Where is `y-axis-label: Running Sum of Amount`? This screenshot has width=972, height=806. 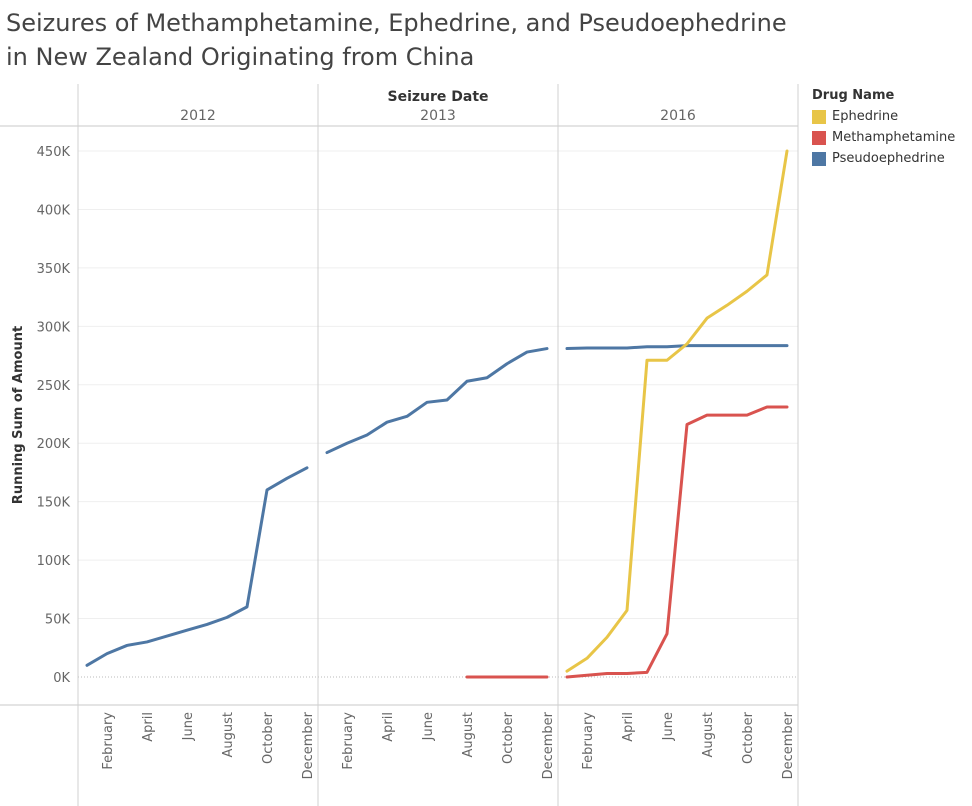
y-axis-label: Running Sum of Amount is located at coordinates (18, 415).